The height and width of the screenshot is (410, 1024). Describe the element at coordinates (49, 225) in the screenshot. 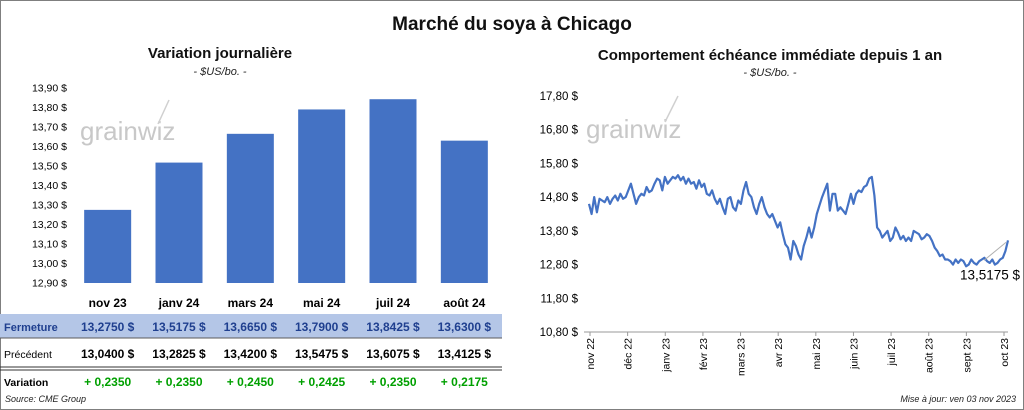

I see `y-tick-label: 13,20 $` at that location.